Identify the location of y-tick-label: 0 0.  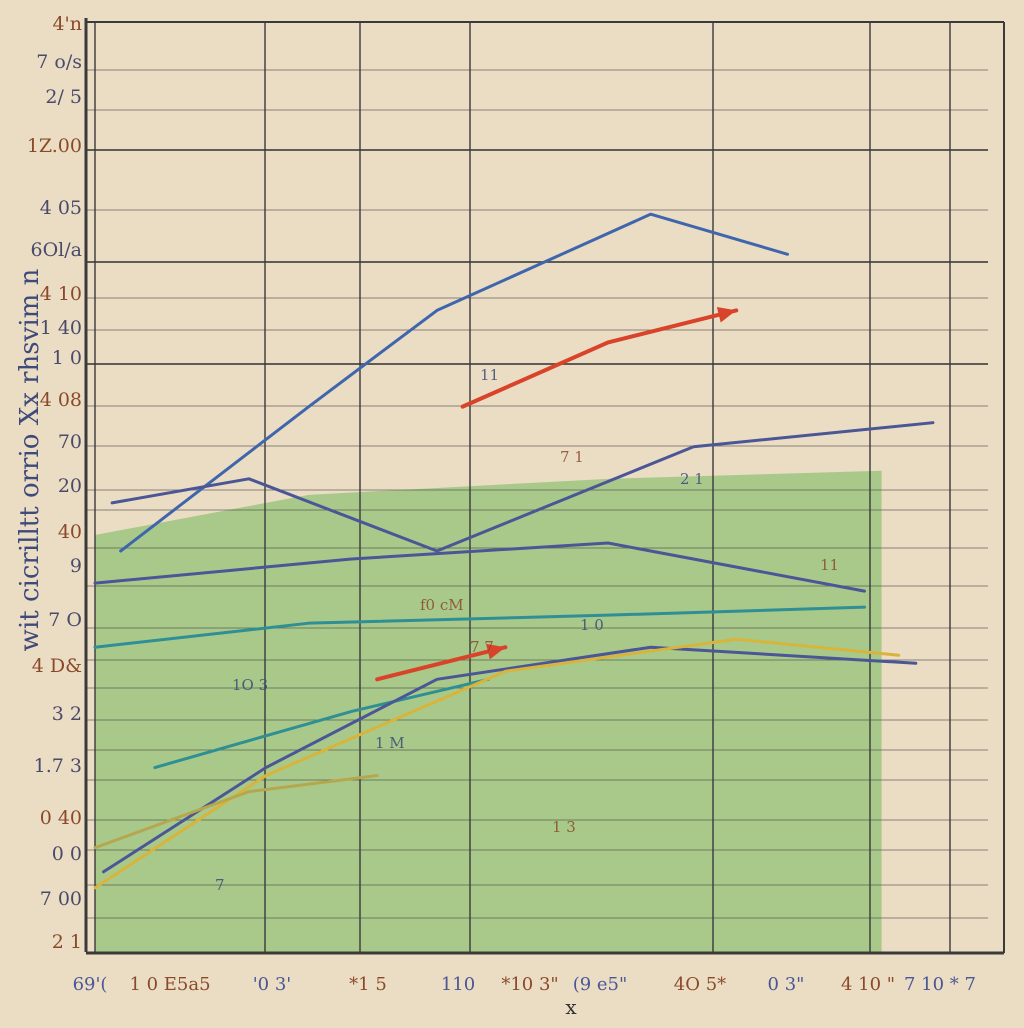
(67, 854).